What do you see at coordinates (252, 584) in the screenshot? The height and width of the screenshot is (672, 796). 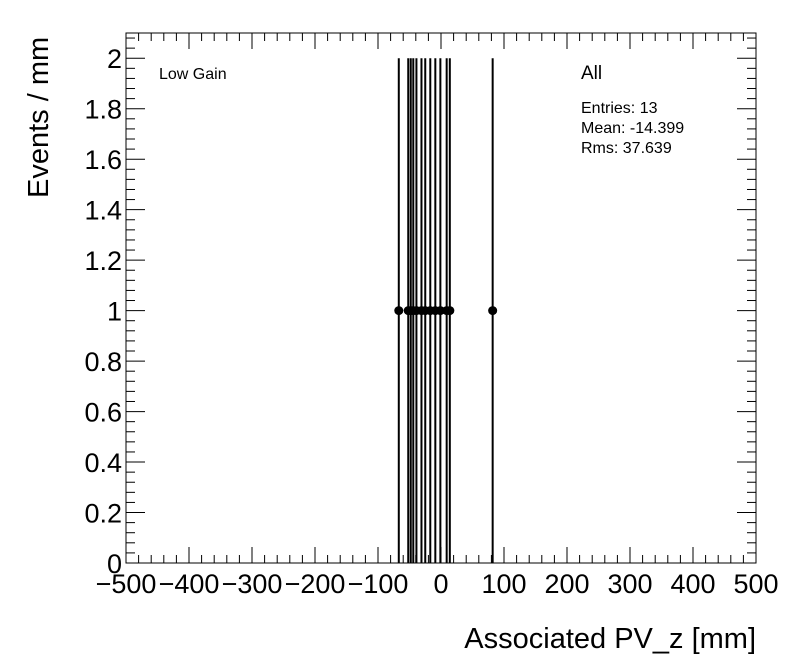 I see `x-tick-label: −300` at bounding box center [252, 584].